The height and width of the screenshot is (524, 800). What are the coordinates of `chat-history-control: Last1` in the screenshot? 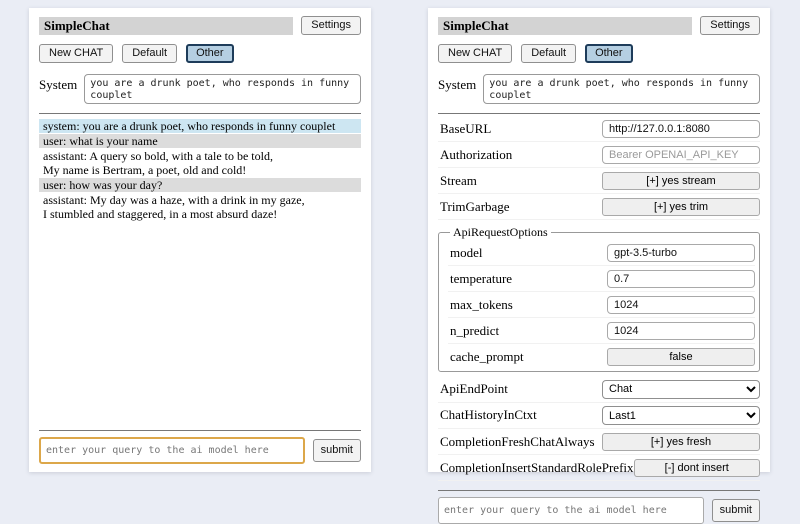 It's located at (681, 415).